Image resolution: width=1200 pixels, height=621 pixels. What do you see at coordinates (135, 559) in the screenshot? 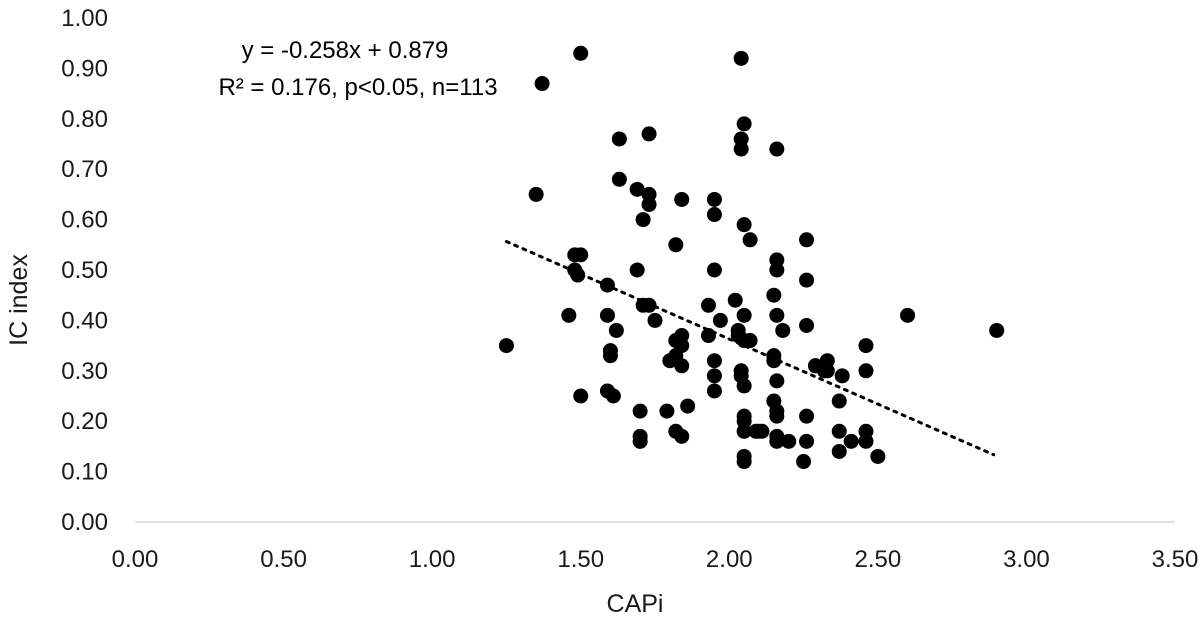
I see `x-tick-label: 0.00` at bounding box center [135, 559].